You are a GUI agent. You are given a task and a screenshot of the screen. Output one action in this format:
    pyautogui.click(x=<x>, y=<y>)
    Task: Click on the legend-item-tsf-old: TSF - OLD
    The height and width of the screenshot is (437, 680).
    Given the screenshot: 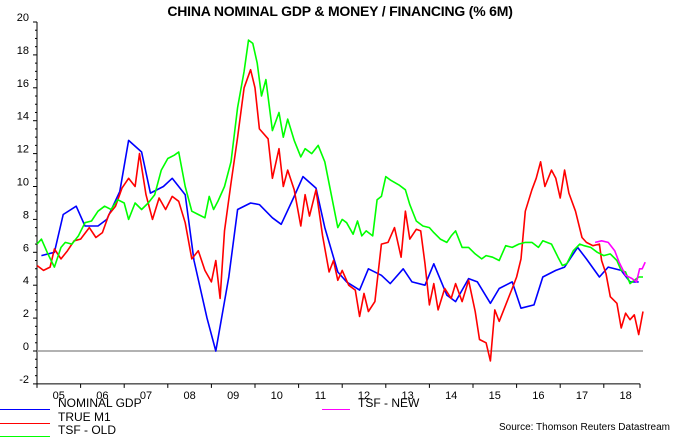 What is the action you would take?
    pyautogui.click(x=58, y=430)
    